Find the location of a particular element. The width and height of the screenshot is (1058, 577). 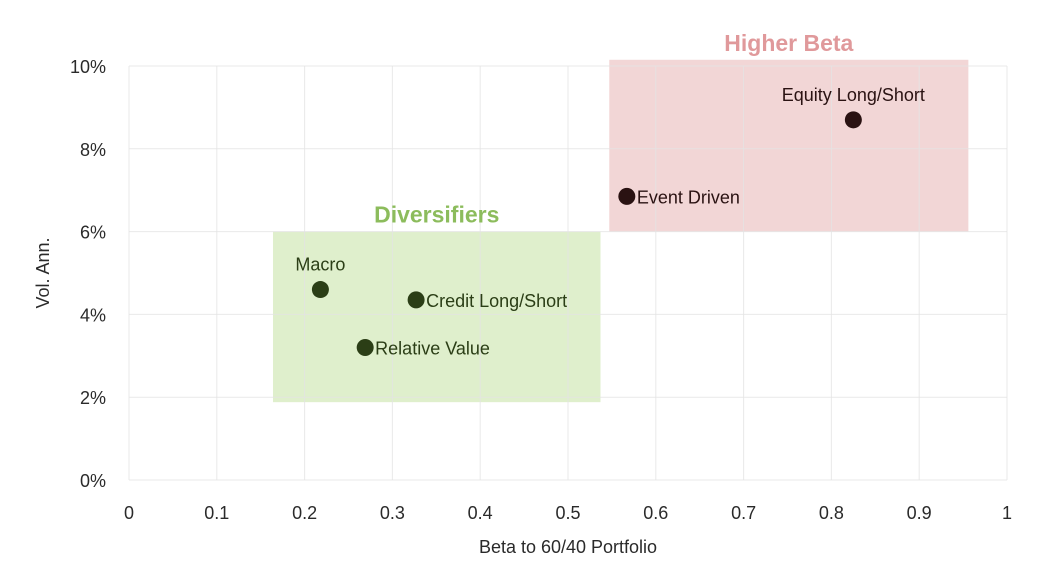

x-tick-label: 0.1 is located at coordinates (216, 513).